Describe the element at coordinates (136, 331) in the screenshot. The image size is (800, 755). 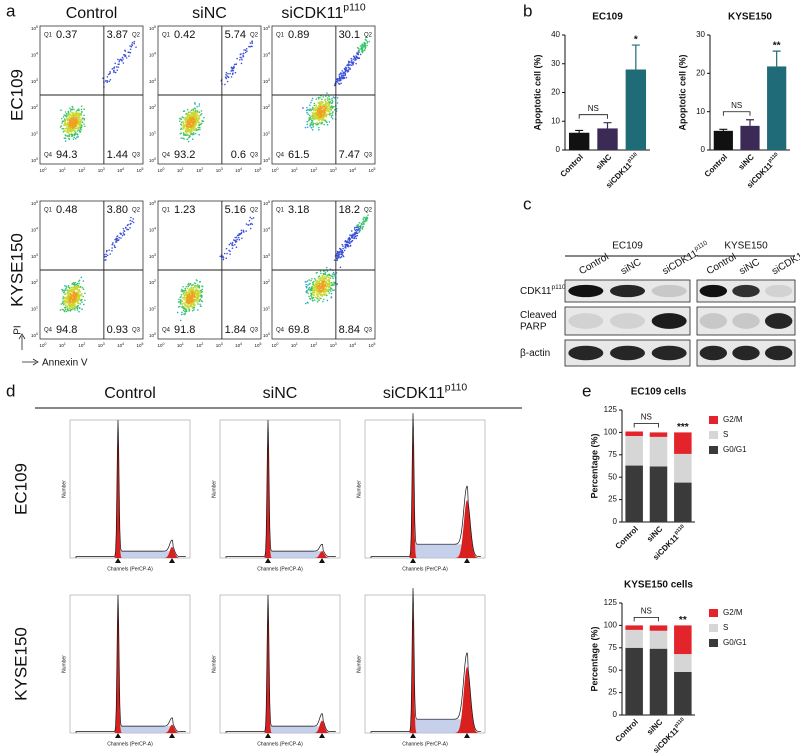
I see `quadrant-label: Q3` at that location.